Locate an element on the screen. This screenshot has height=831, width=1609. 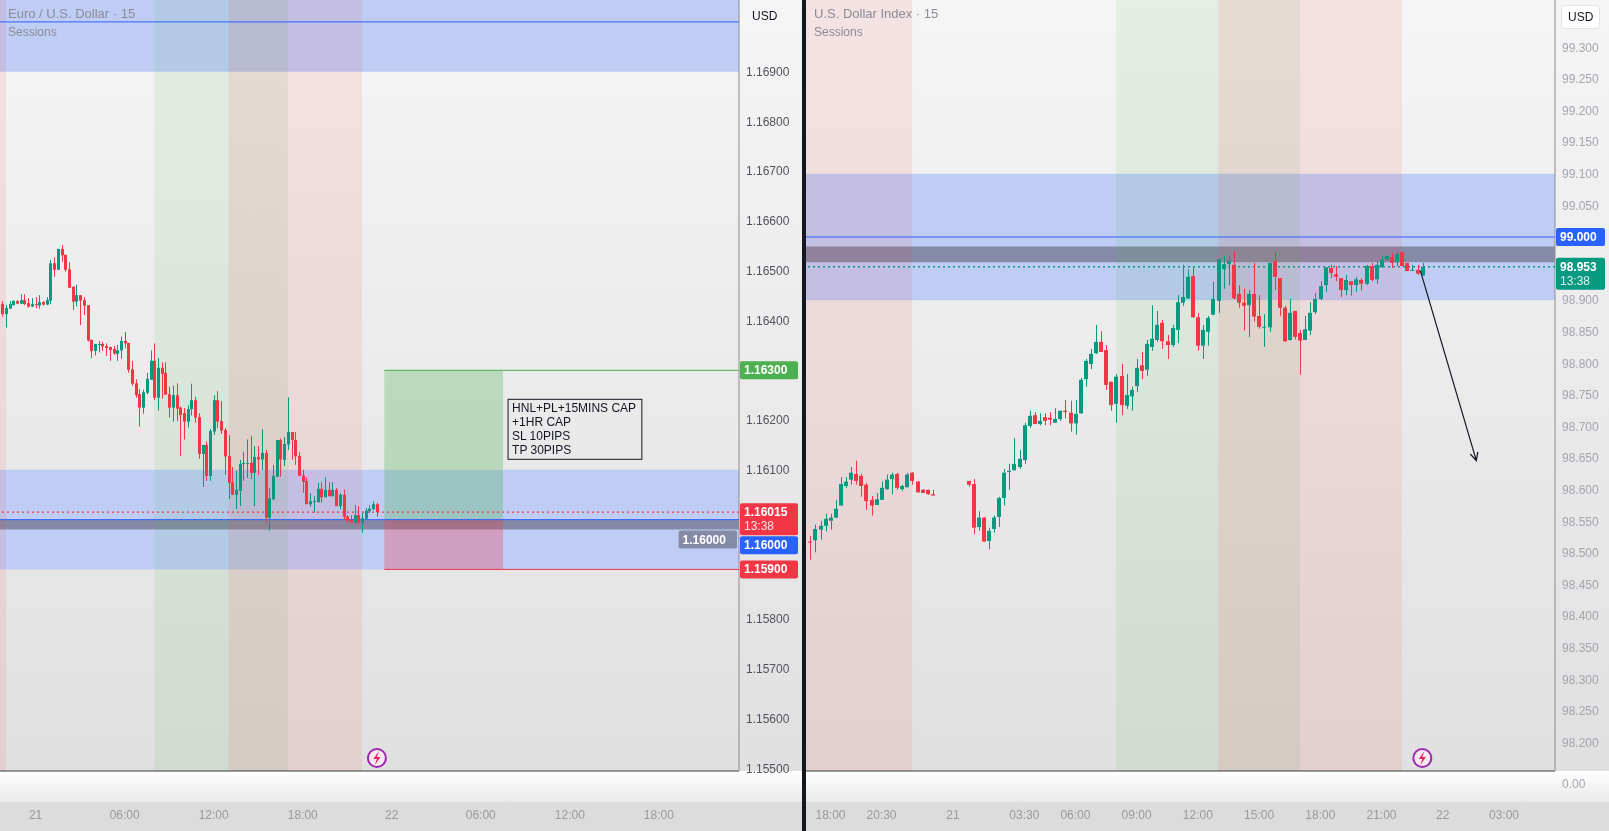
ref-line-label: 99.000 is located at coordinates (1579, 236).